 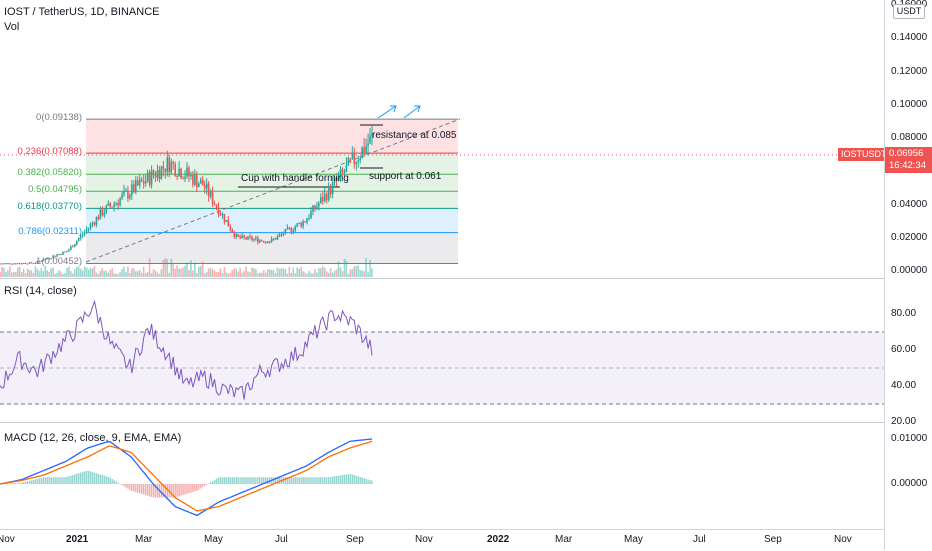 I want to click on support-annotation: support at 0.061, so click(x=405, y=176).